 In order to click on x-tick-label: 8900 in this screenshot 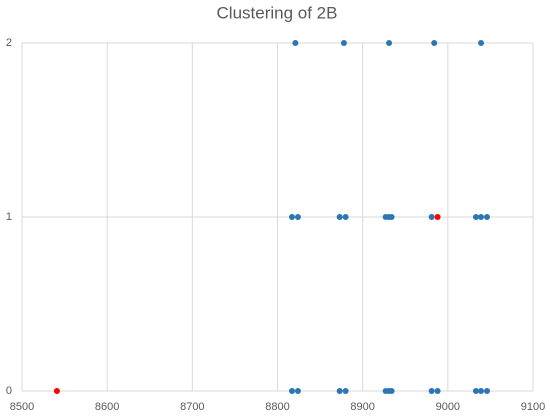, I will do `click(362, 407)`.